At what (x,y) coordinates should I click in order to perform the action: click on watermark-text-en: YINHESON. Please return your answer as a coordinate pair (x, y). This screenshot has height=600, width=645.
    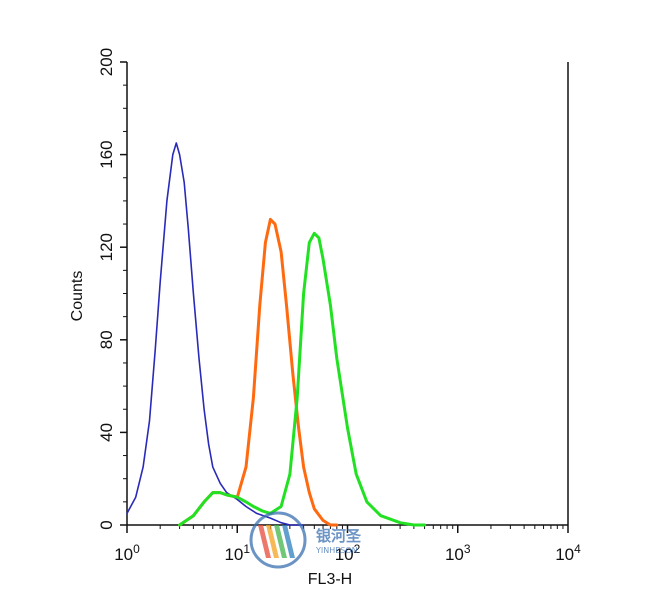
    Looking at the image, I should click on (336, 550).